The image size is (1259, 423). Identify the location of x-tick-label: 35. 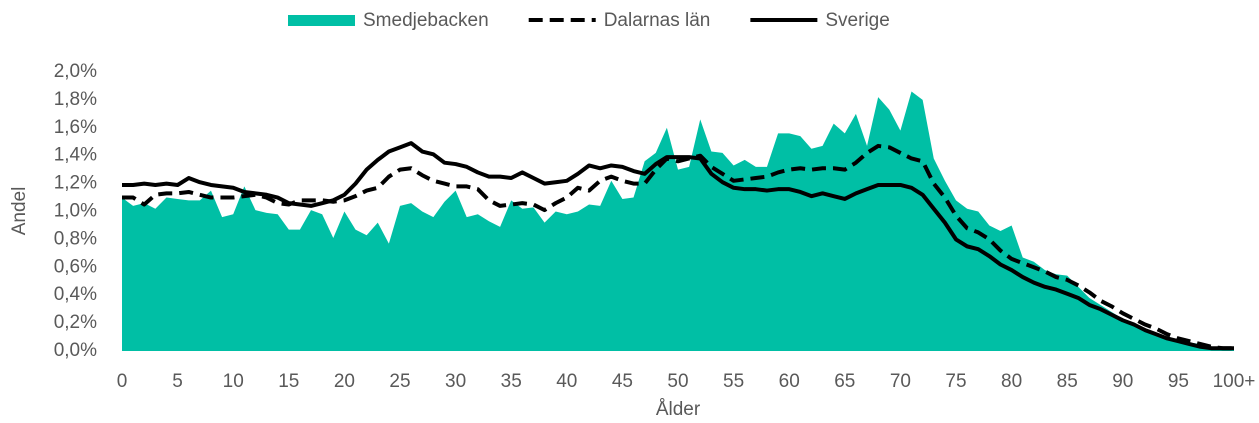
(511, 381).